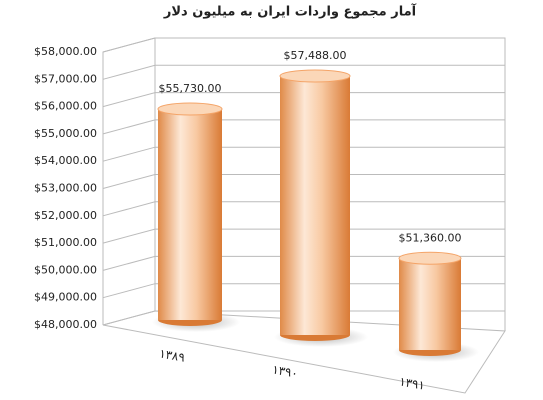  Describe the element at coordinates (290, 11) in the screenshot. I see `chart-title: آمار مجموع واردات ایران به میلیون دلار` at that location.